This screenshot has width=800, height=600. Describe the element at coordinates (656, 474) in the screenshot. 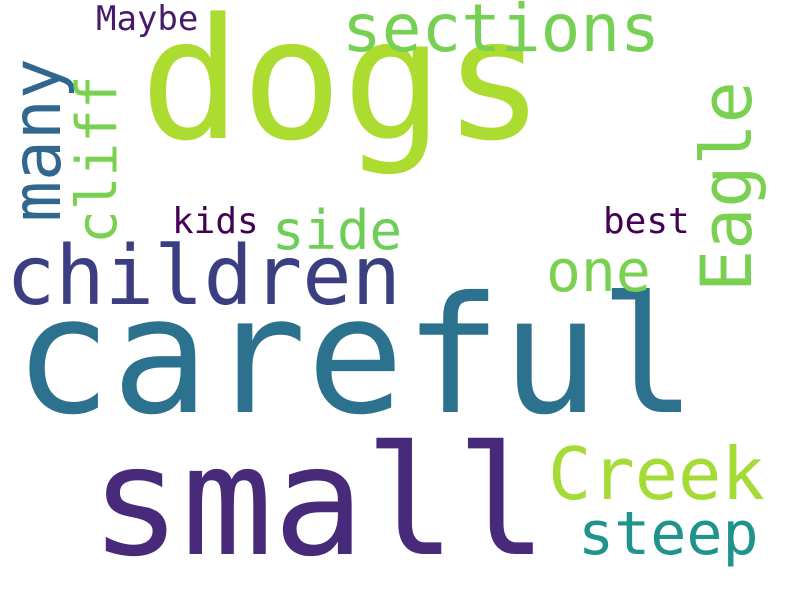

I see `word-creek: Creek` at that location.